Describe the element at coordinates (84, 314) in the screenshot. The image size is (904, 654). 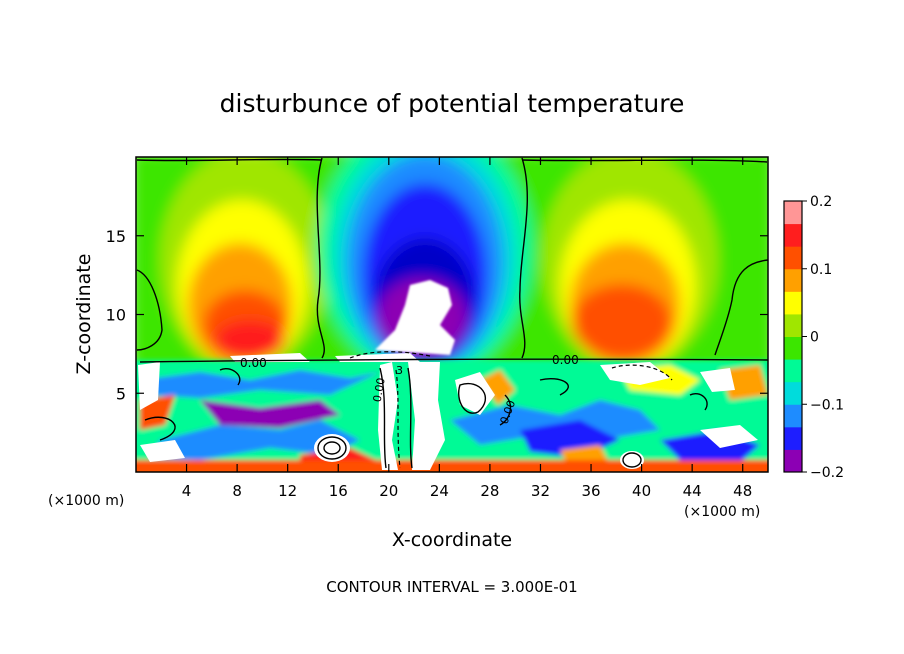
I see `y-axis-label: Z-coordinate` at that location.